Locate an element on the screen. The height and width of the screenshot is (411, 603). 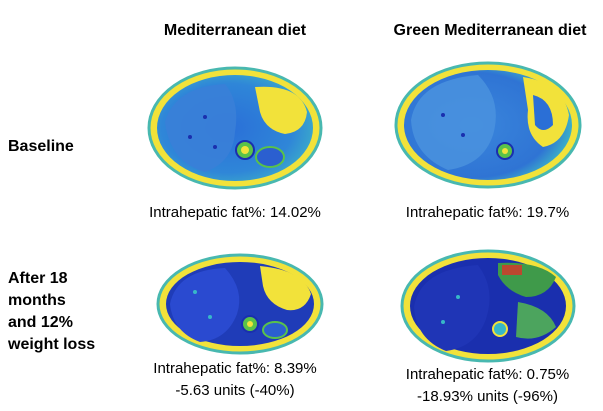
fat-value-green-mediterranean-after: Intrahepatic fat%: 0.75% is located at coordinates (487, 374).